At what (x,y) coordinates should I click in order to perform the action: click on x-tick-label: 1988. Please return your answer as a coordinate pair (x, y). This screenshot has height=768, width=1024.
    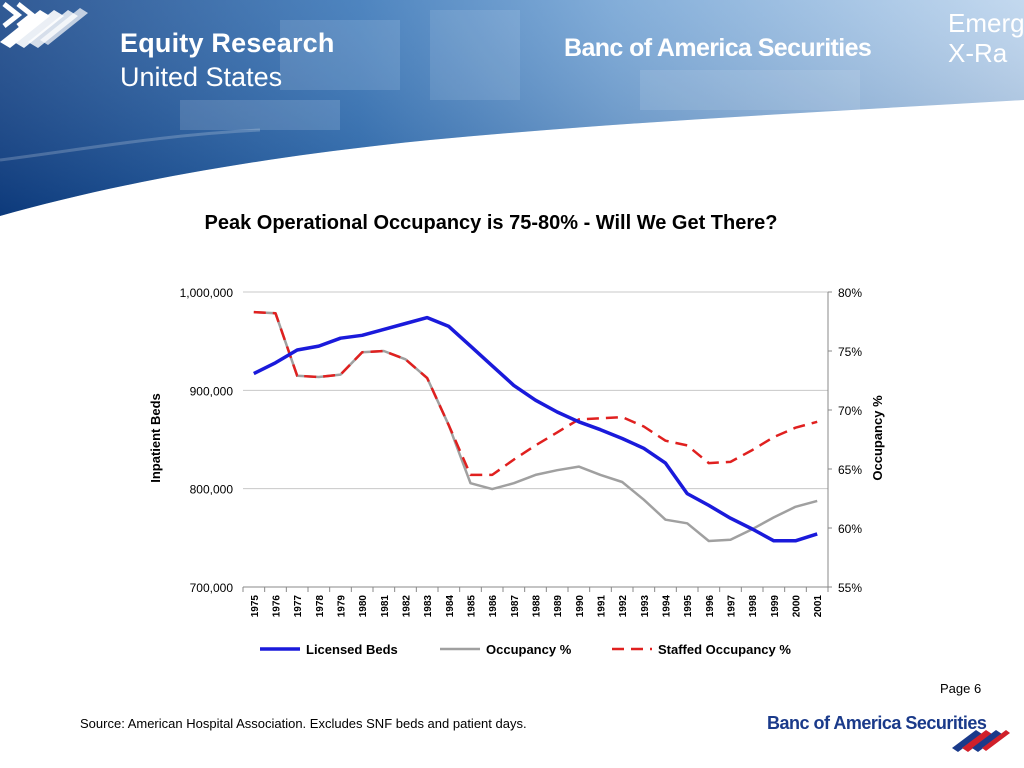
    Looking at the image, I should click on (537, 606).